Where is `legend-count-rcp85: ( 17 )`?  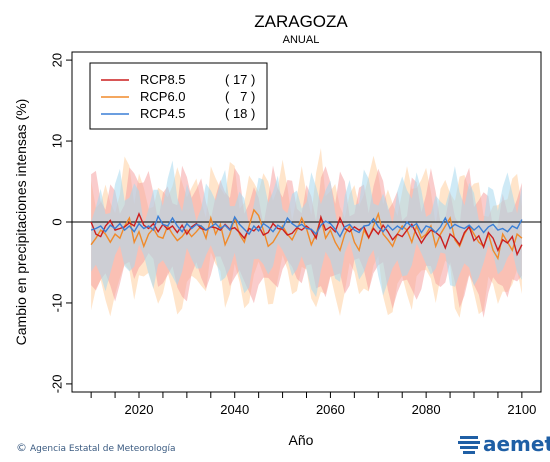 legend-count-rcp85: ( 17 ) is located at coordinates (240, 79).